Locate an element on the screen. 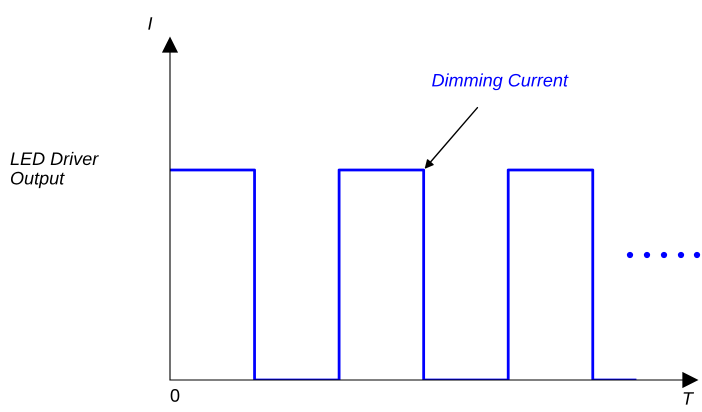 This screenshot has height=412, width=702. text: 0 is located at coordinates (175, 395).